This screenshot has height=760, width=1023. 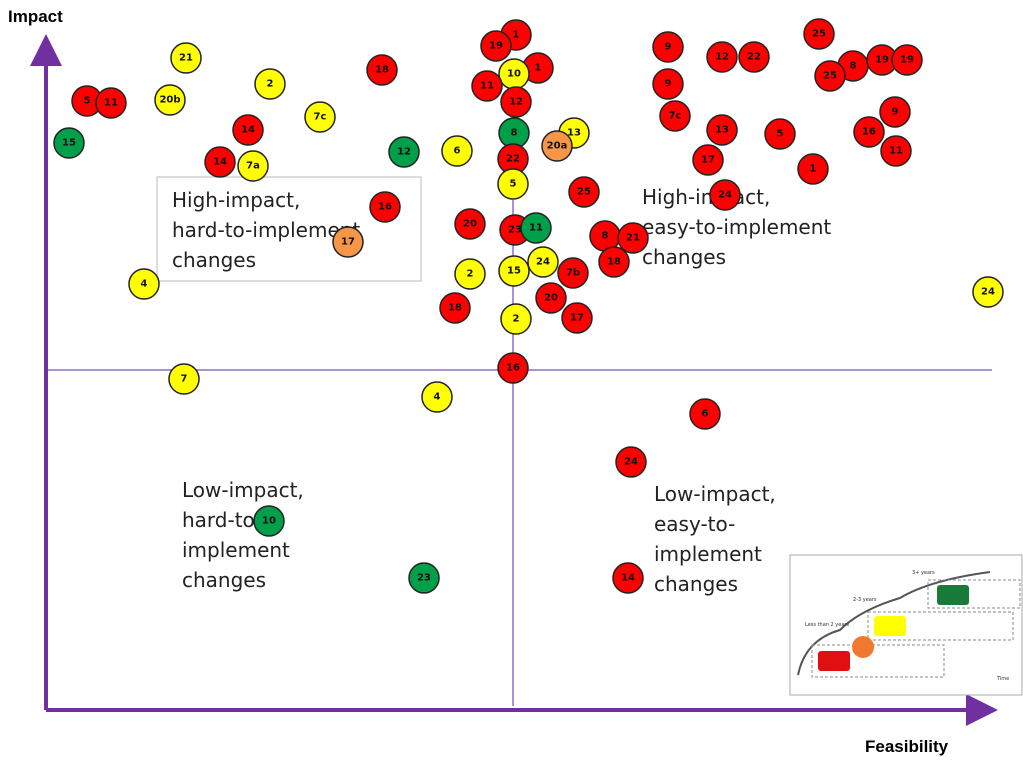 What do you see at coordinates (243, 490) in the screenshot?
I see `quadrant-label: Low-impact,` at bounding box center [243, 490].